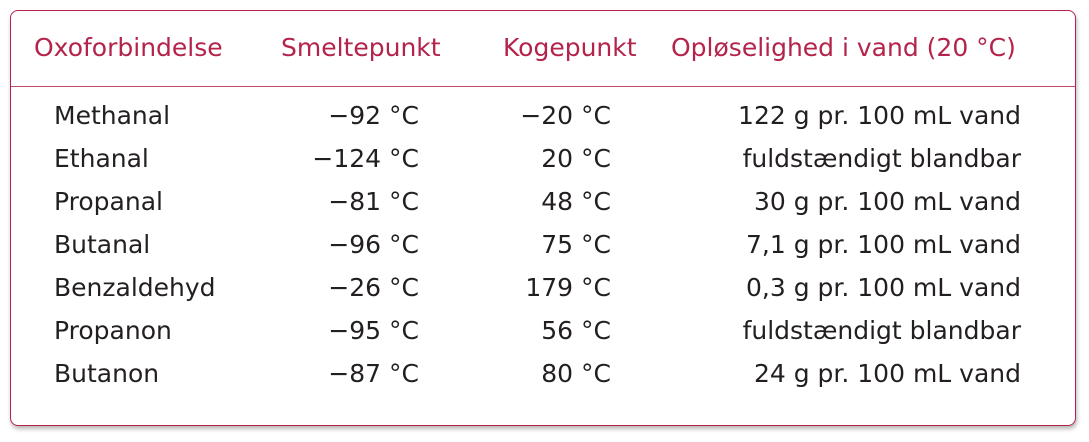  Describe the element at coordinates (568, 287) in the screenshot. I see `cell-boiling-point: 179 °C` at that location.